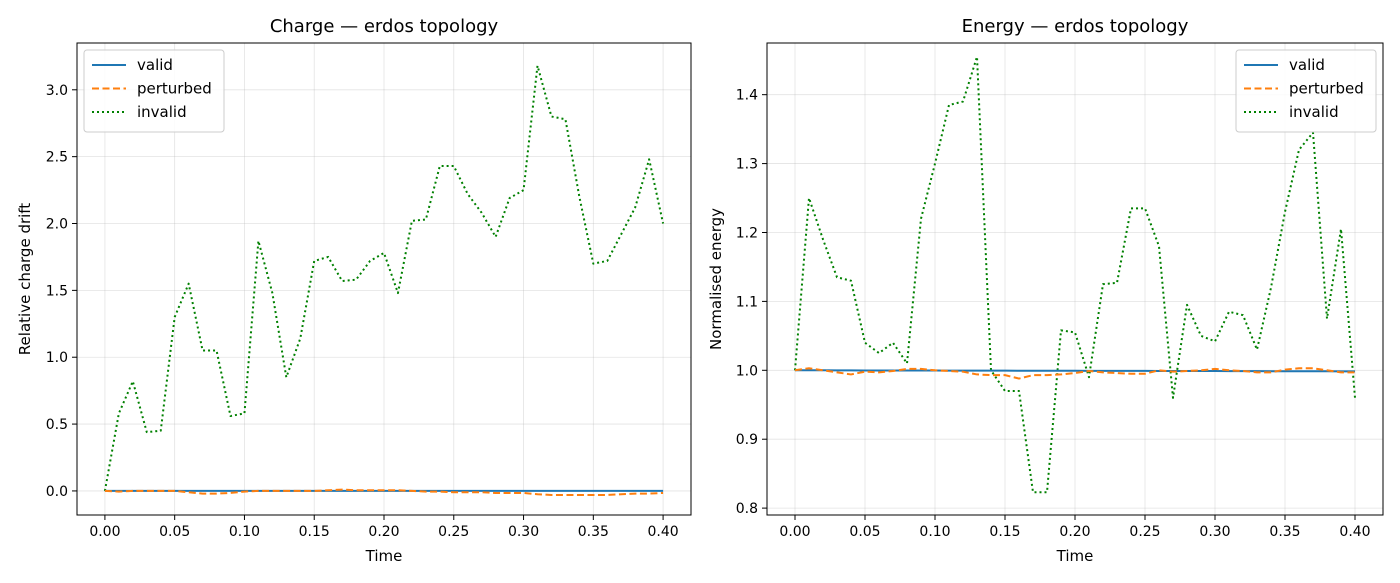 The width and height of the screenshot is (1400, 583). Describe the element at coordinates (384, 492) in the screenshot. I see `series-line-perturbed` at that location.